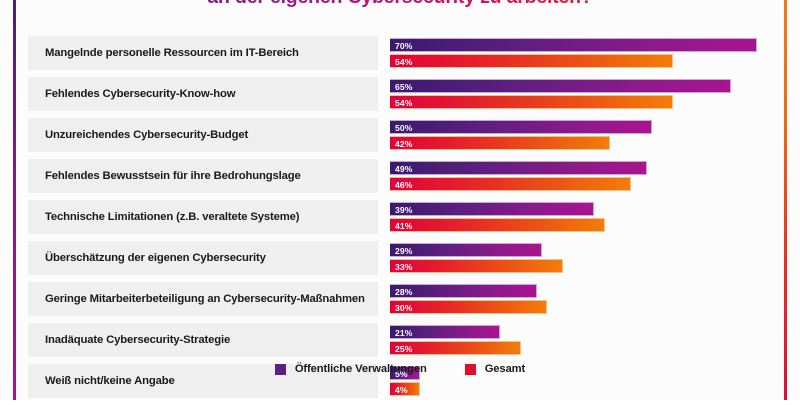  Describe the element at coordinates (518, 176) in the screenshot. I see `bar-pair: 49% 46%` at that location.